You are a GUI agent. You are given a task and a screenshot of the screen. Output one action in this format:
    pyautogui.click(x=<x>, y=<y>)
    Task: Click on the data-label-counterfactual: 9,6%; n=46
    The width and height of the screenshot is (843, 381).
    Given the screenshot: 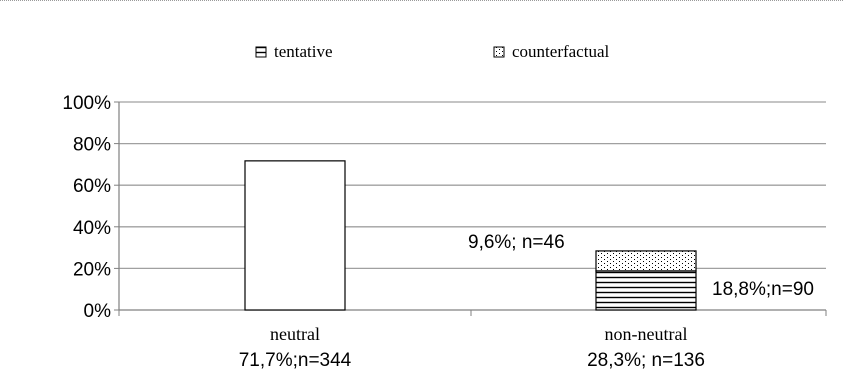 What is the action you would take?
    pyautogui.click(x=516, y=242)
    